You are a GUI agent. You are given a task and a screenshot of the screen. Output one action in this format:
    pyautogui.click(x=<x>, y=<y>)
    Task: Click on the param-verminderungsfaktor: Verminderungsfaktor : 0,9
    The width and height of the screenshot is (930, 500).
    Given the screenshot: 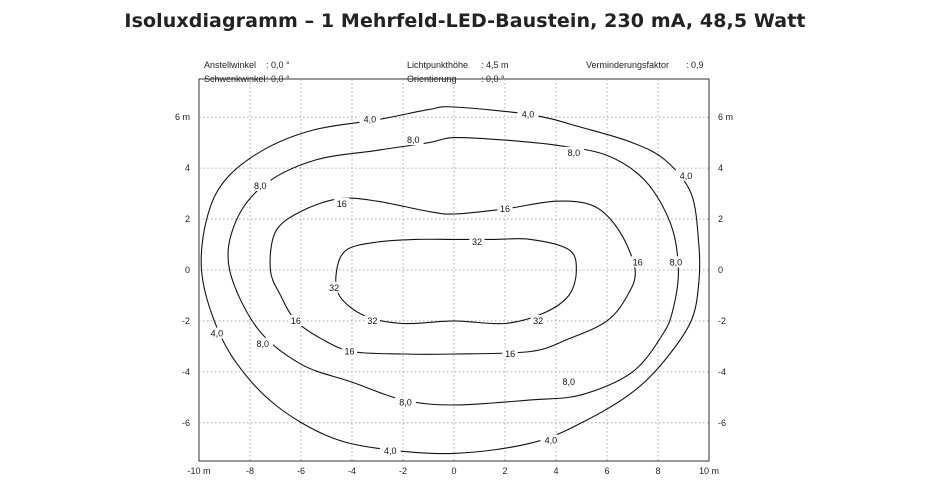 What is the action you would take?
    pyautogui.click(x=642, y=60)
    